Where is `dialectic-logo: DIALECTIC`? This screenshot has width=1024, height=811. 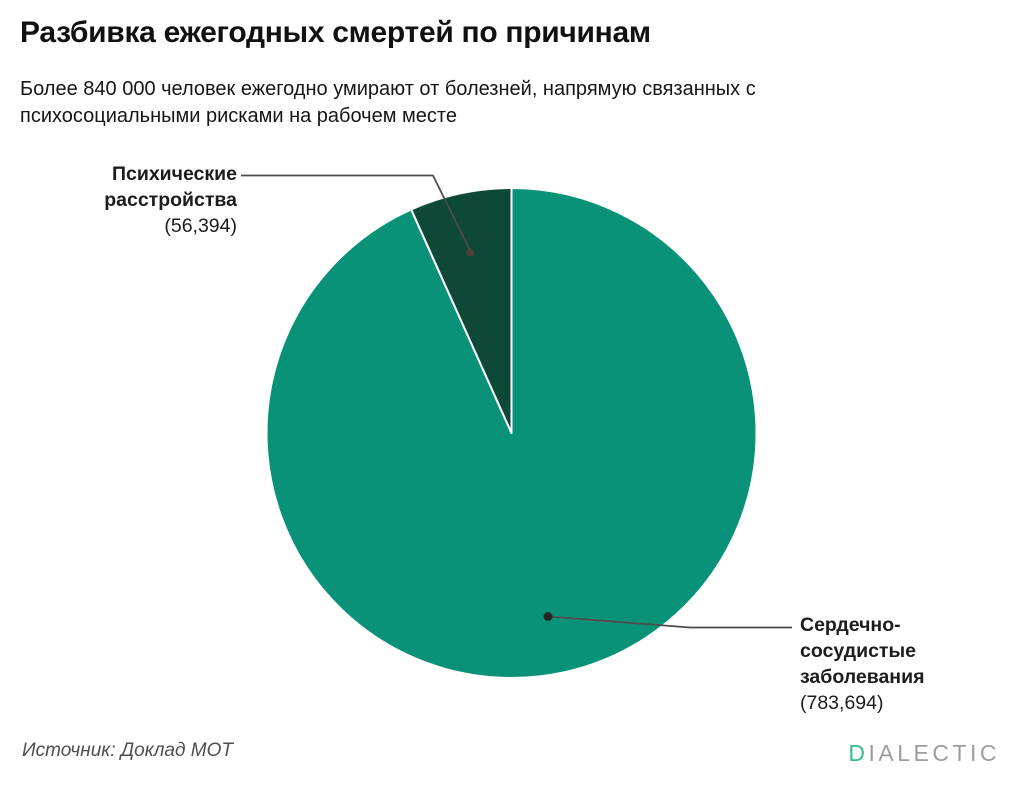 dialectic-logo: DIALECTIC is located at coordinates (924, 753).